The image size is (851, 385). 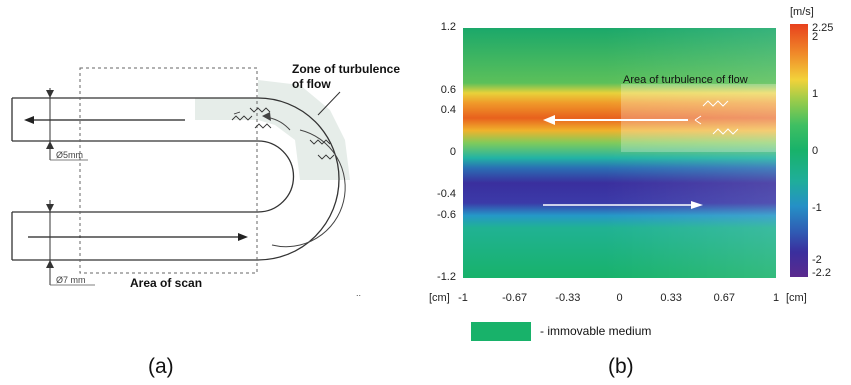 I want to click on x-tick-label: 0.67, so click(x=724, y=298).